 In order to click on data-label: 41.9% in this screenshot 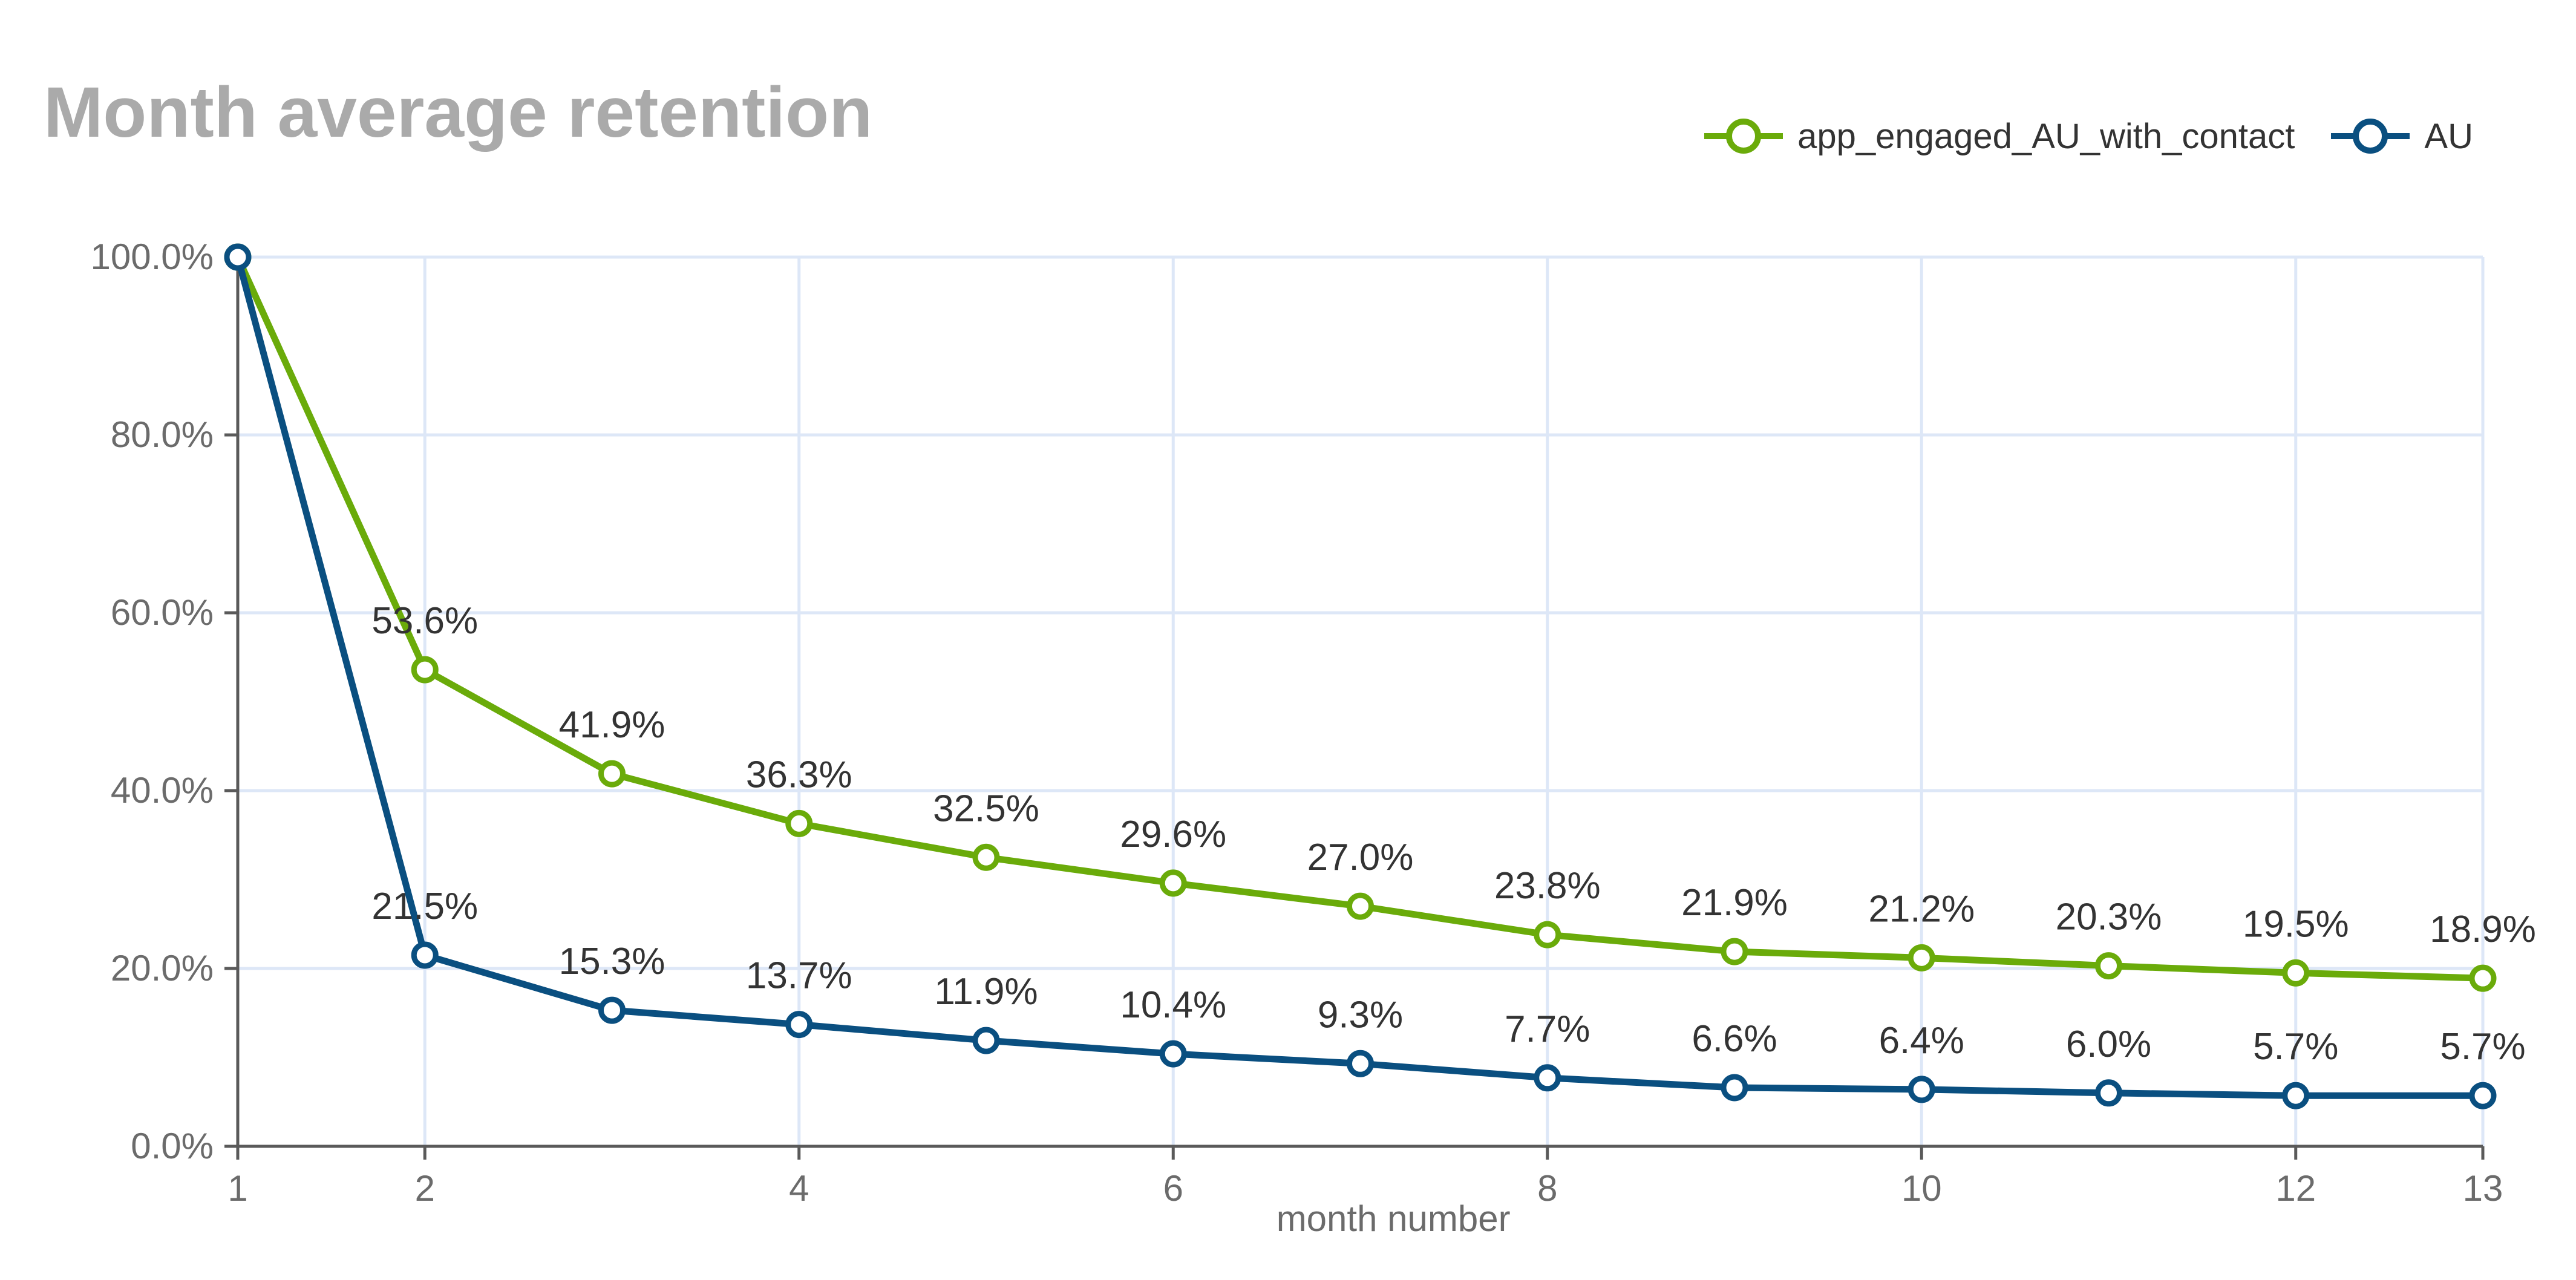, I will do `click(612, 725)`.